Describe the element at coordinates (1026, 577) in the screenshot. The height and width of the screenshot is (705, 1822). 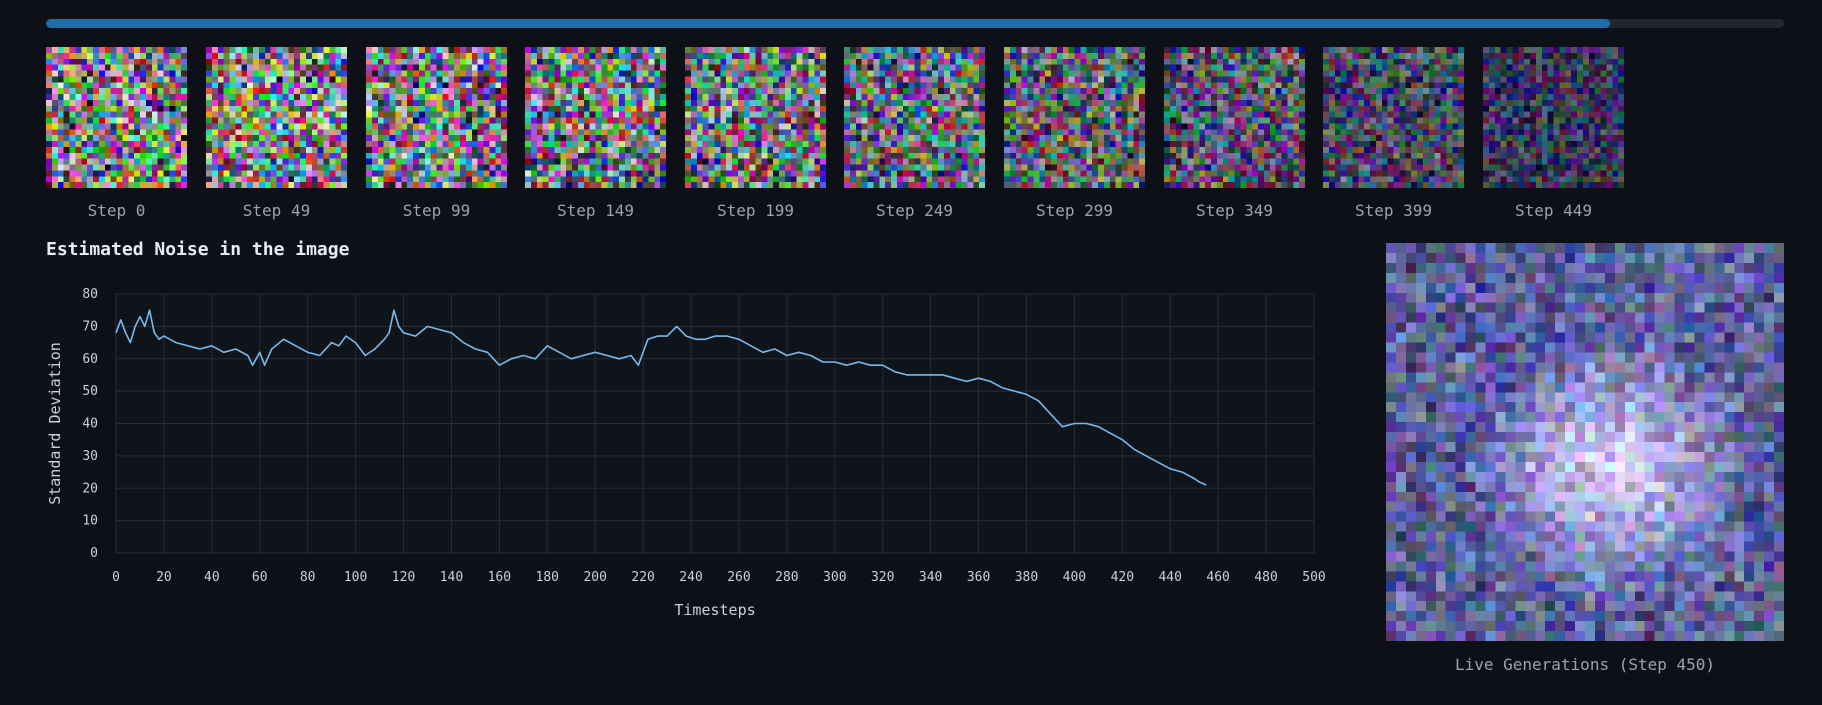
I see `x-tick-label: 380` at that location.